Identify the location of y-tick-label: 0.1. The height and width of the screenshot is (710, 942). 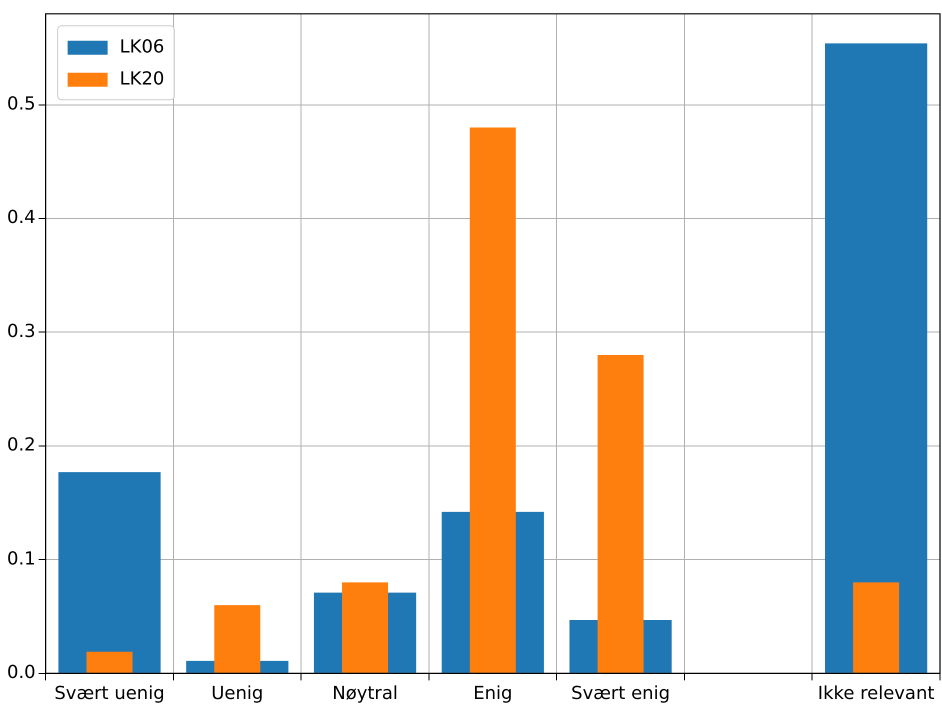
(21, 559).